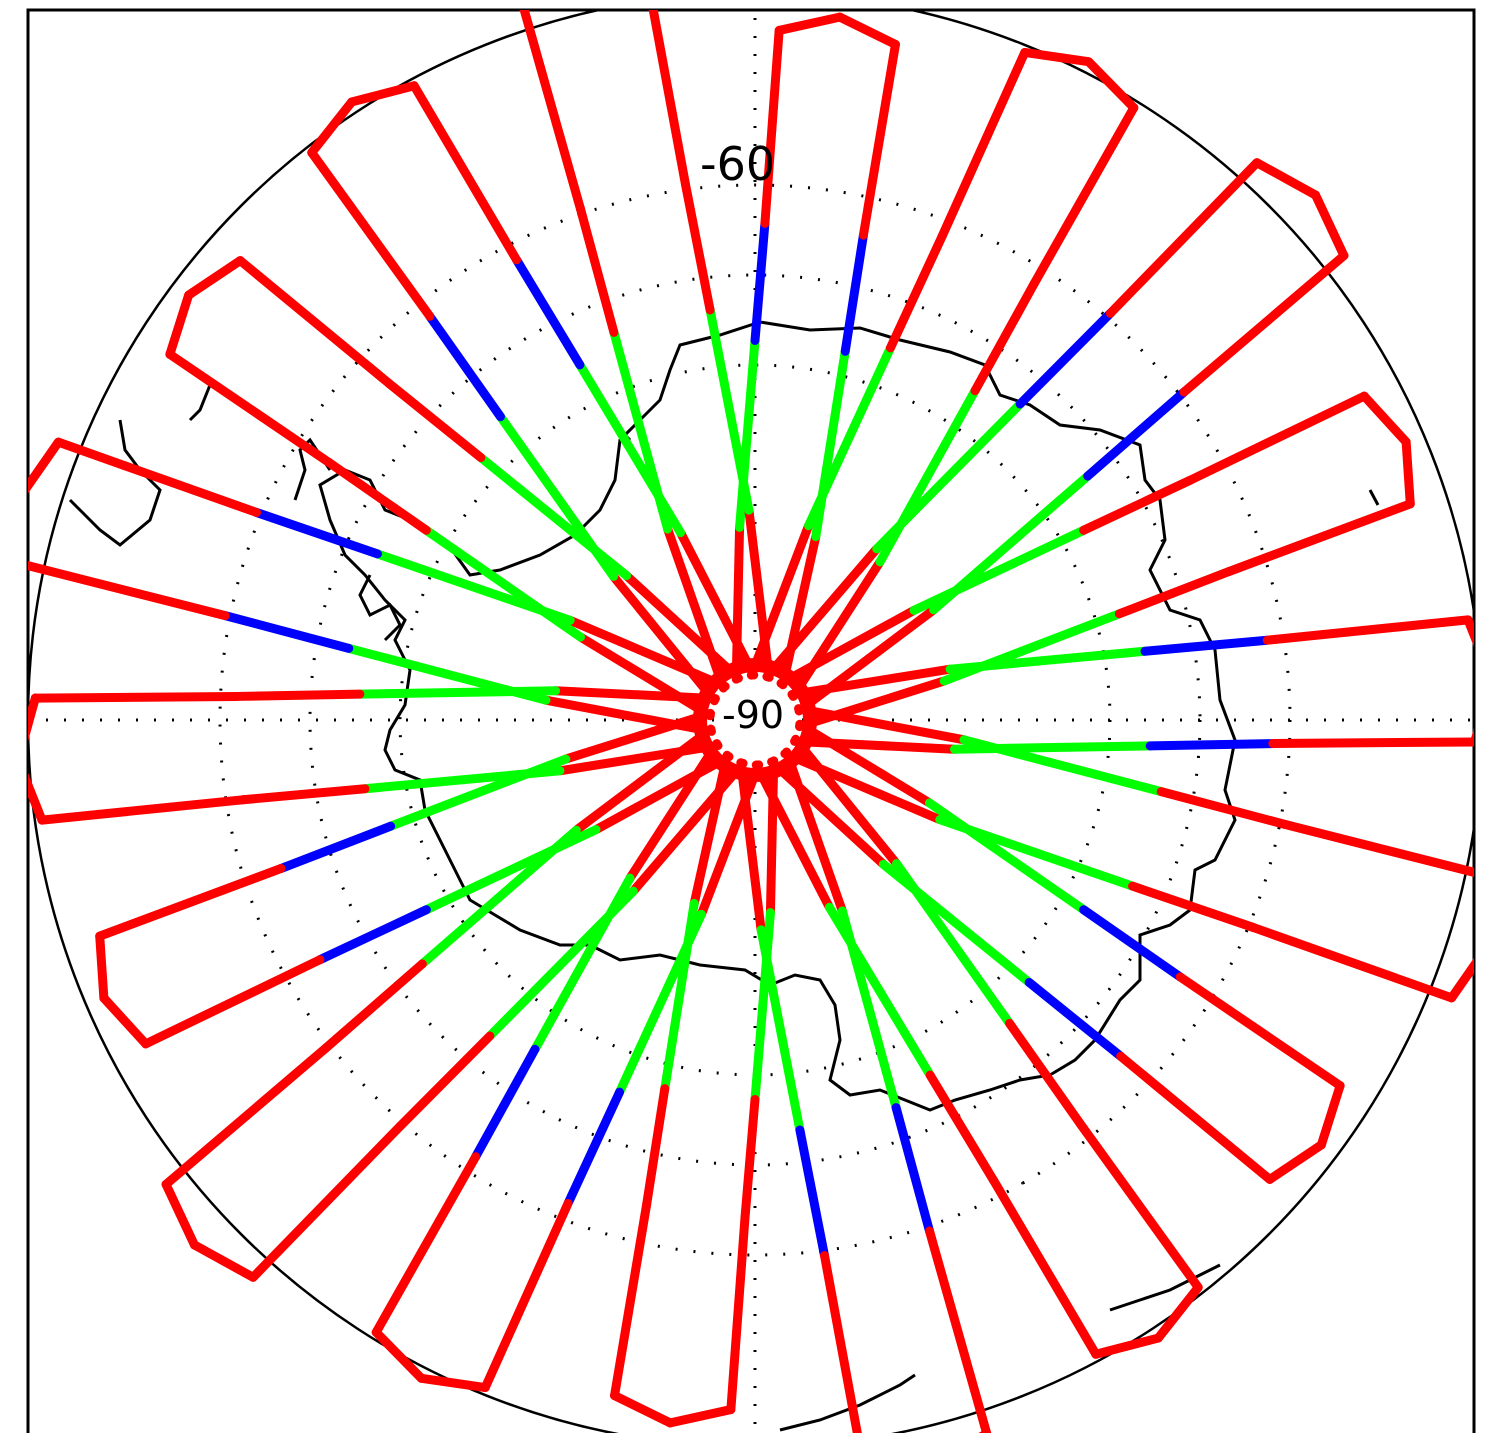 The height and width of the screenshot is (1433, 1485). What do you see at coordinates (1286, 179) in the screenshot?
I see `track-2-tip-a` at bounding box center [1286, 179].